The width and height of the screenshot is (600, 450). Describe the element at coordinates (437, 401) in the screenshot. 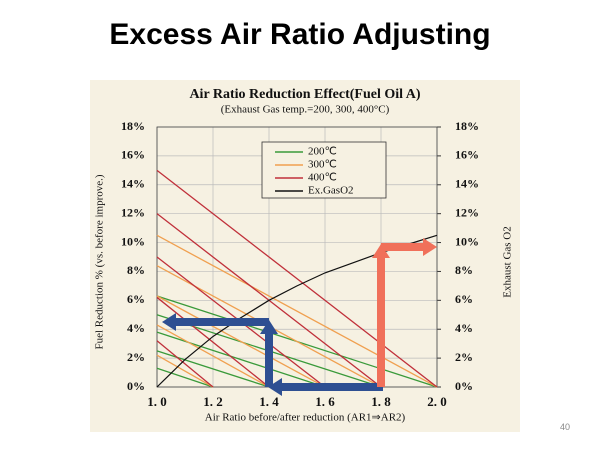

I see `x-tick-label: 2. 0` at that location.